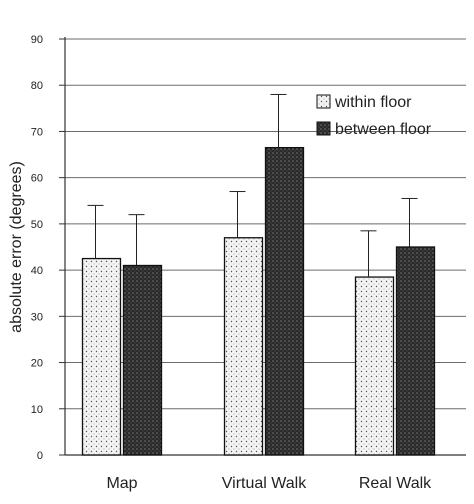 This screenshot has width=474, height=504. What do you see at coordinates (37, 132) in the screenshot?
I see `y-tick-label: 70` at bounding box center [37, 132].